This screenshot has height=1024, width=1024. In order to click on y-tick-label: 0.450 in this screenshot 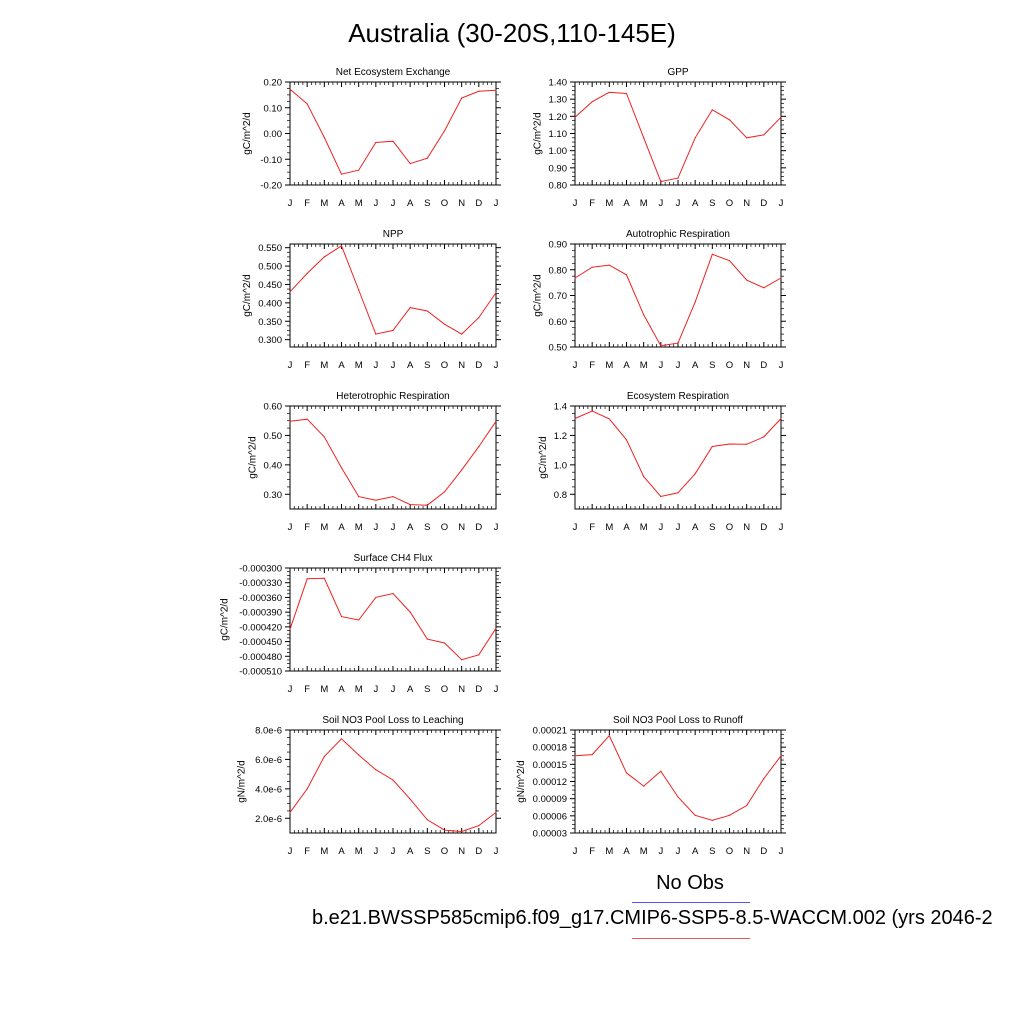, I will do `click(270, 285)`.